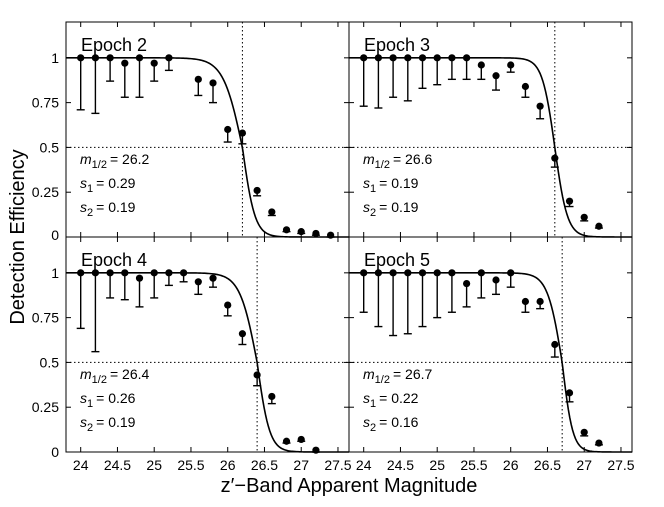 This screenshot has width=664, height=507. What do you see at coordinates (349, 486) in the screenshot?
I see `x-axis-label: z′−Band Apparent Magnitude` at bounding box center [349, 486].